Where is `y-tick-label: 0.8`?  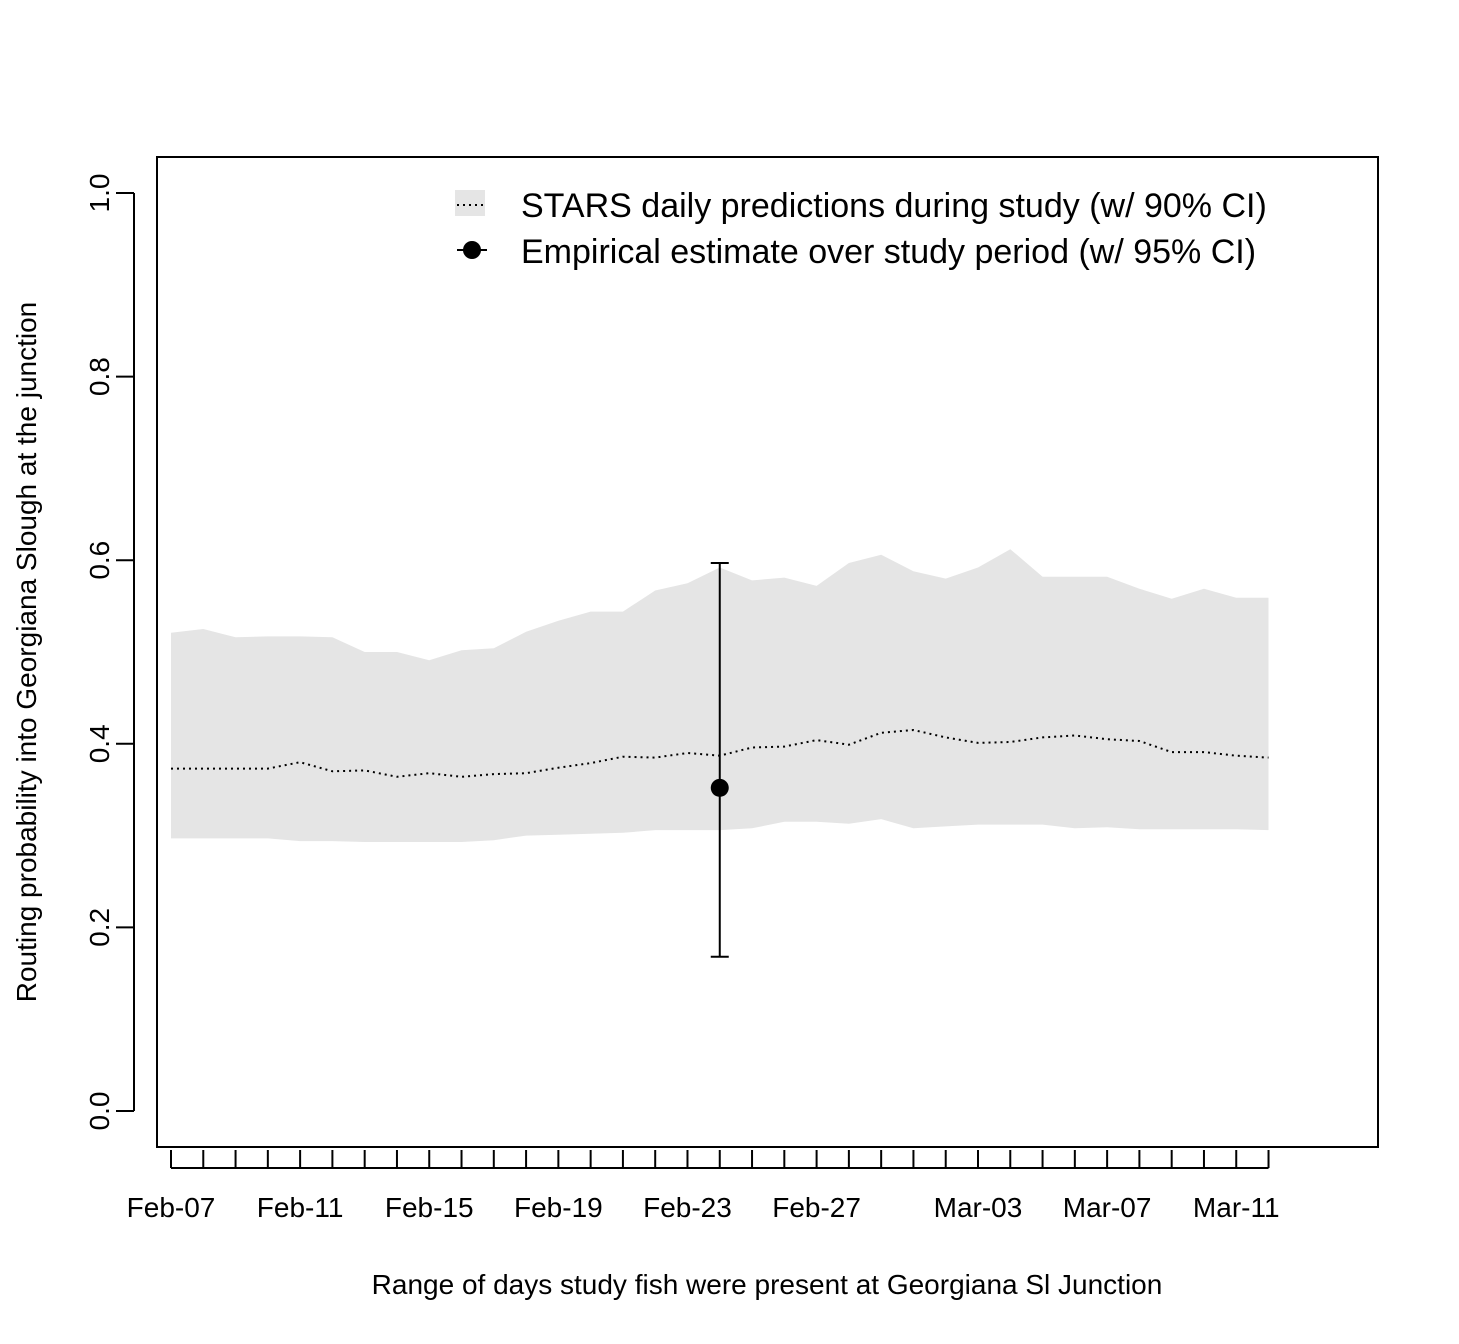 y-tick-label: 0.8 is located at coordinates (99, 376).